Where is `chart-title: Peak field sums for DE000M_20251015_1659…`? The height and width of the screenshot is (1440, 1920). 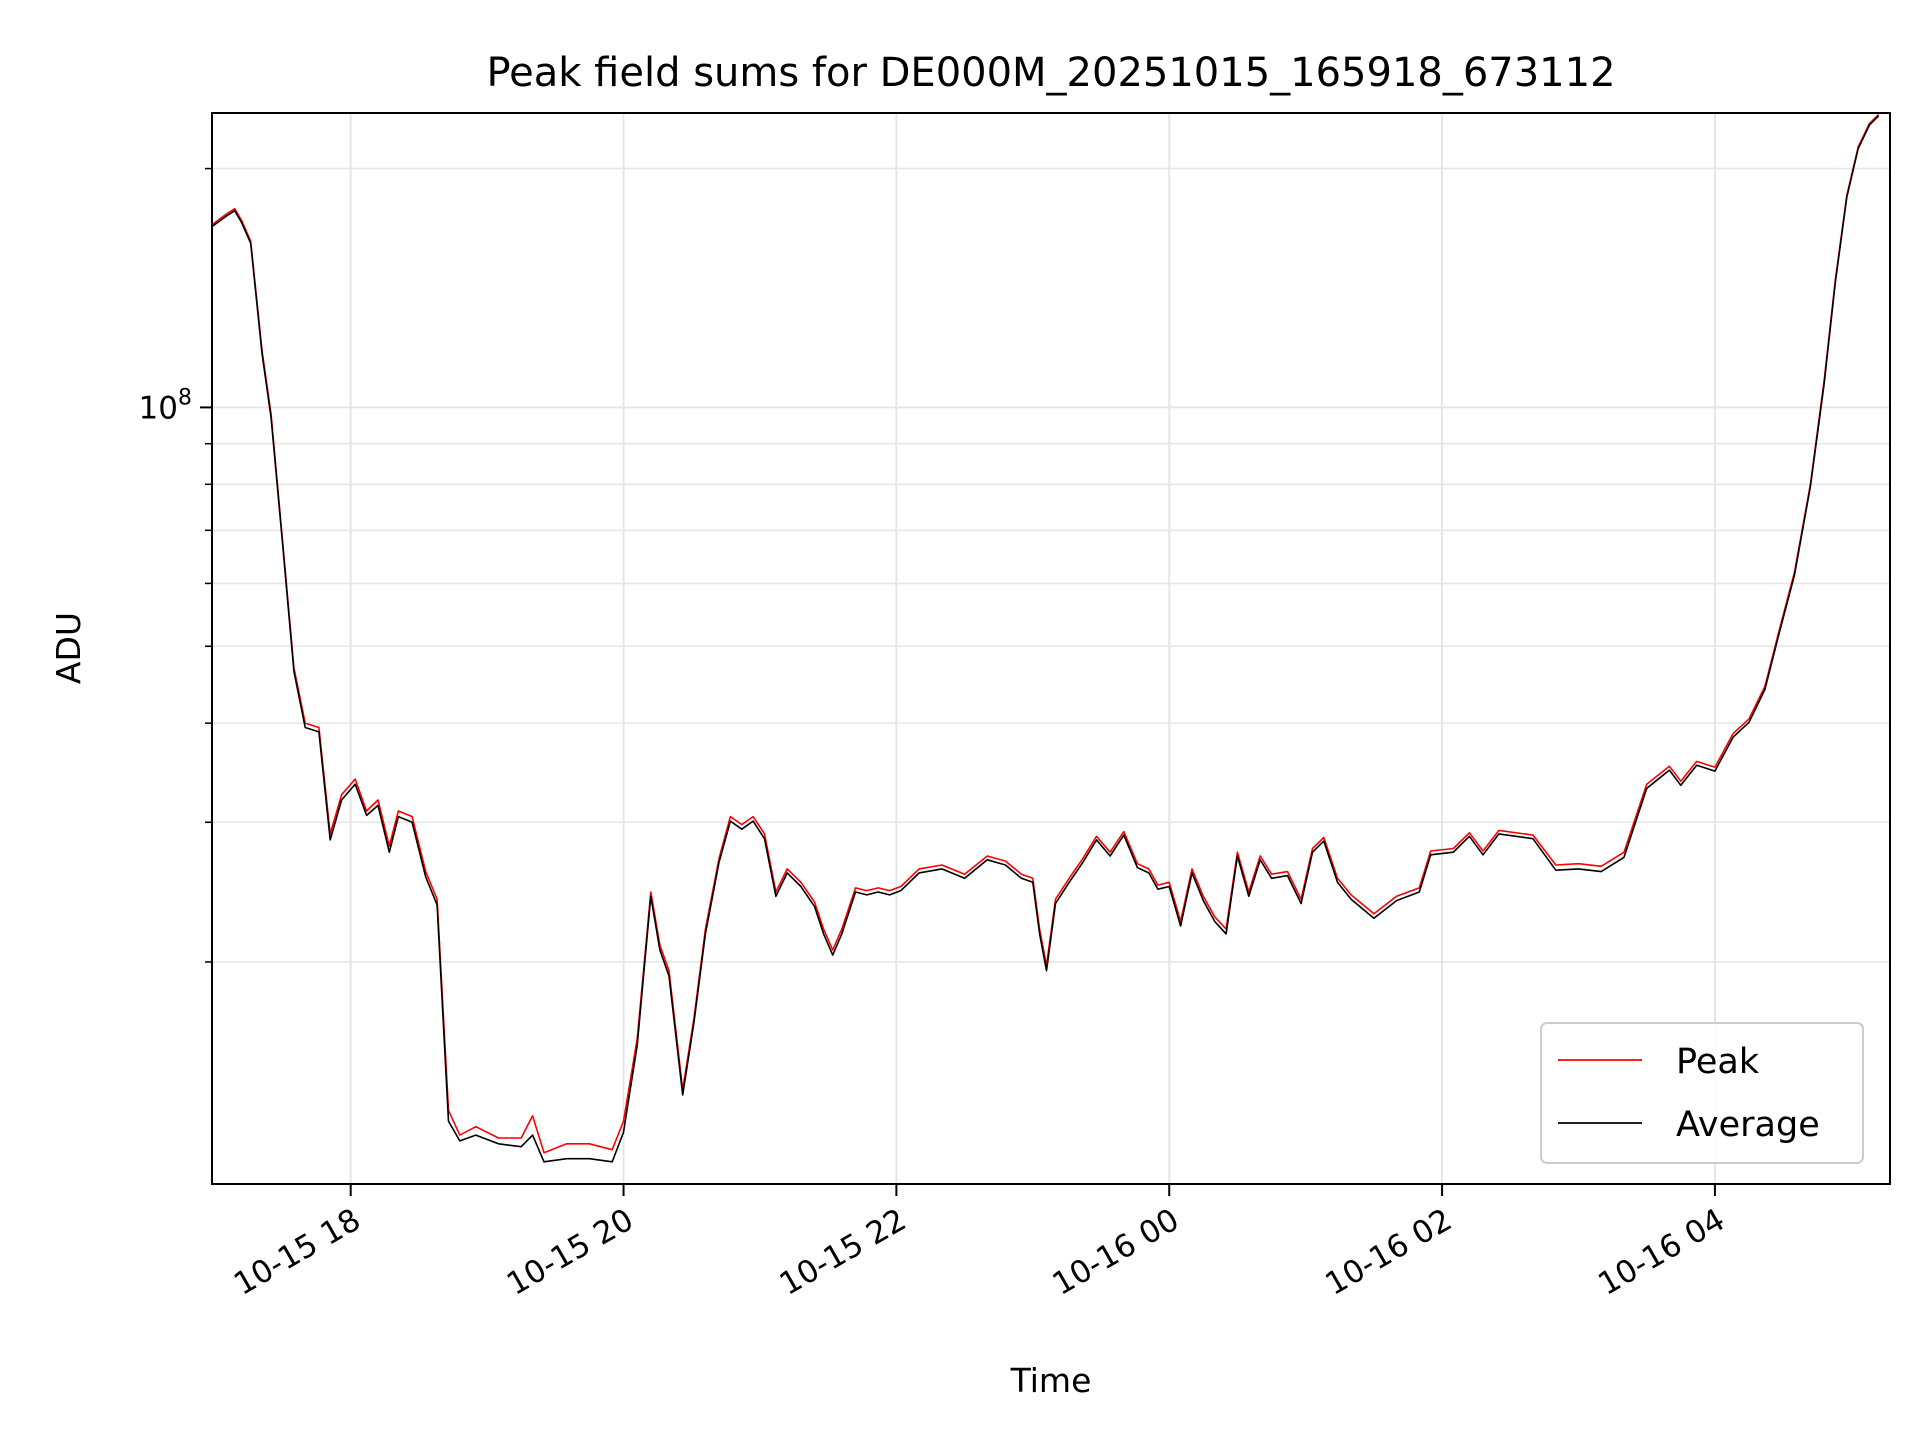 chart-title: Peak field sums for DE000M_20251015_1659… is located at coordinates (1050, 73).